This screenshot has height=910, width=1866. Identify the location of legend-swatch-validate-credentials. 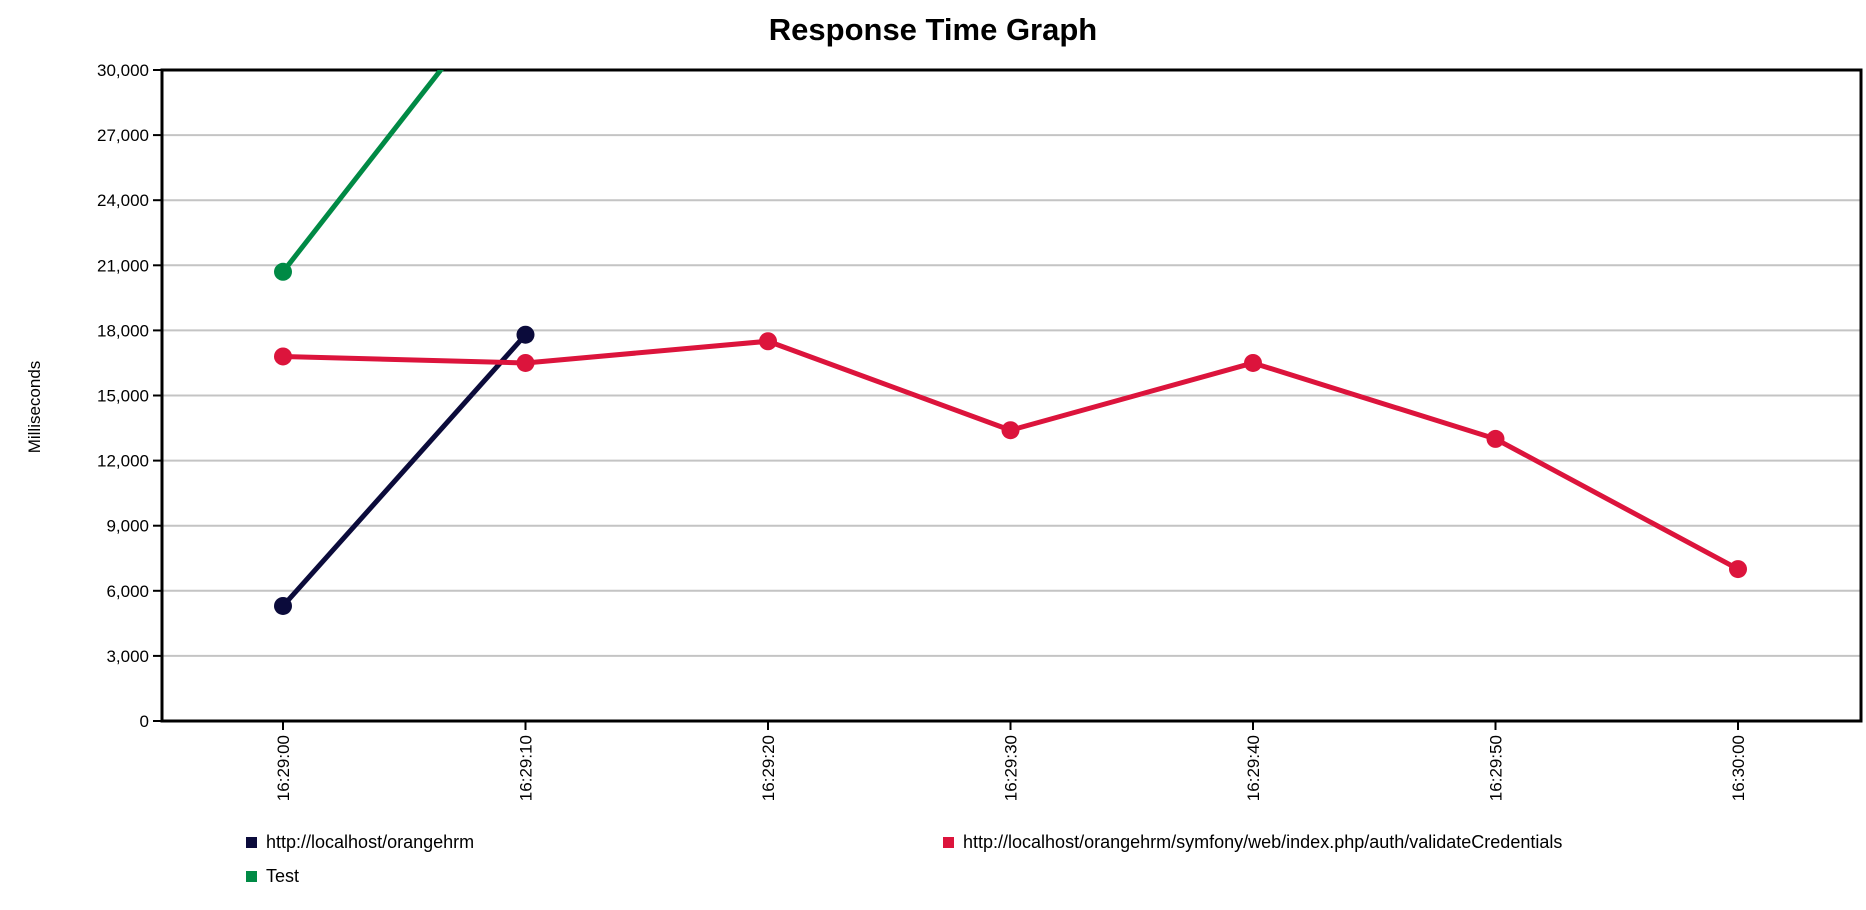
(948, 842).